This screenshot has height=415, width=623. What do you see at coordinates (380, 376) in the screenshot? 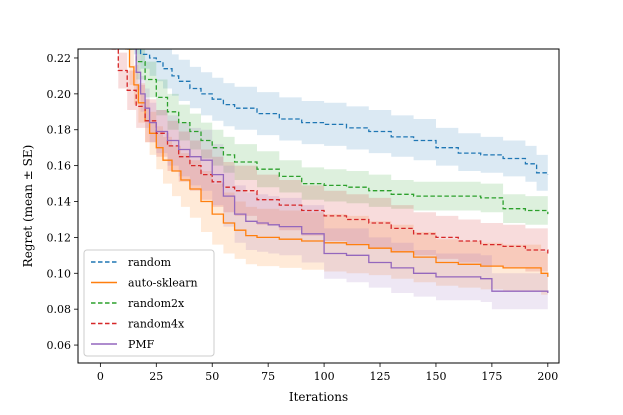
I see `x-tick-label: 125` at bounding box center [380, 376].